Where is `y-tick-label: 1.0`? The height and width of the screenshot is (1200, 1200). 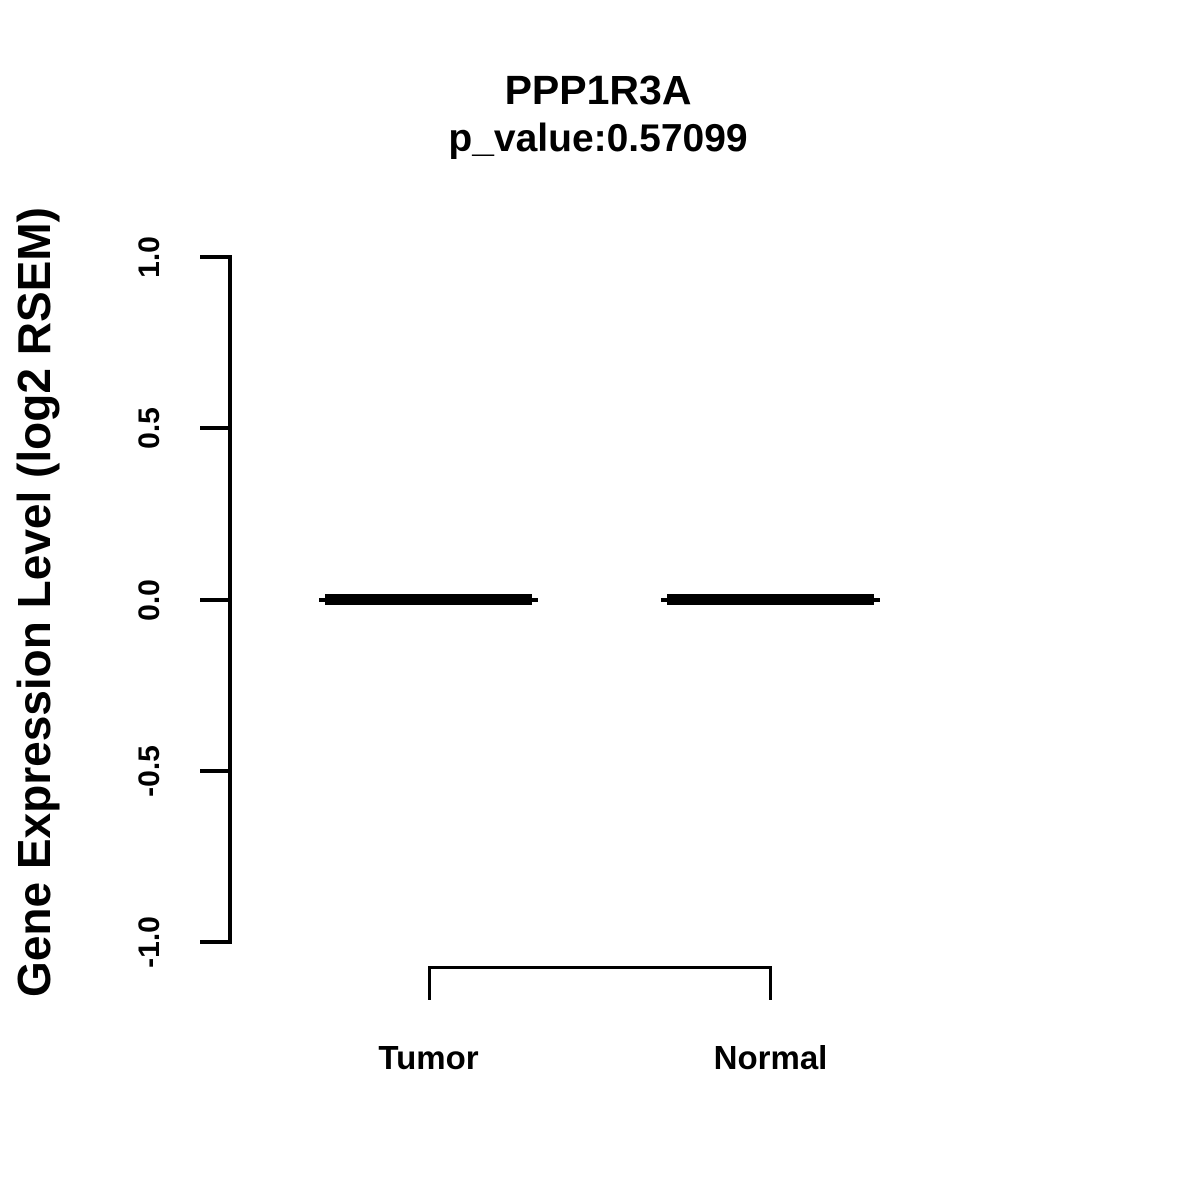
y-tick-label: 1.0 is located at coordinates (149, 257).